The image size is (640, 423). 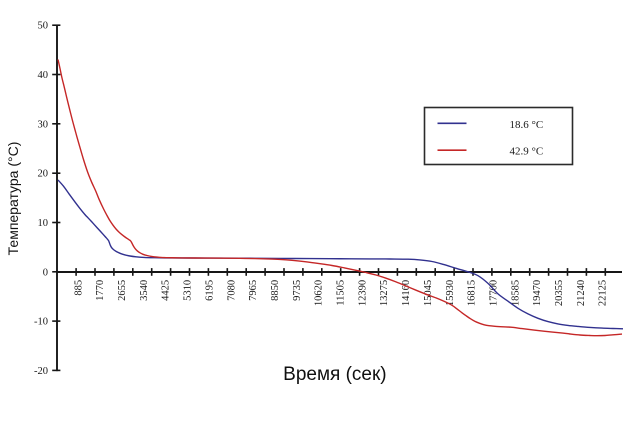 I want to click on svg-text: Время (сек), so click(x=334, y=374).